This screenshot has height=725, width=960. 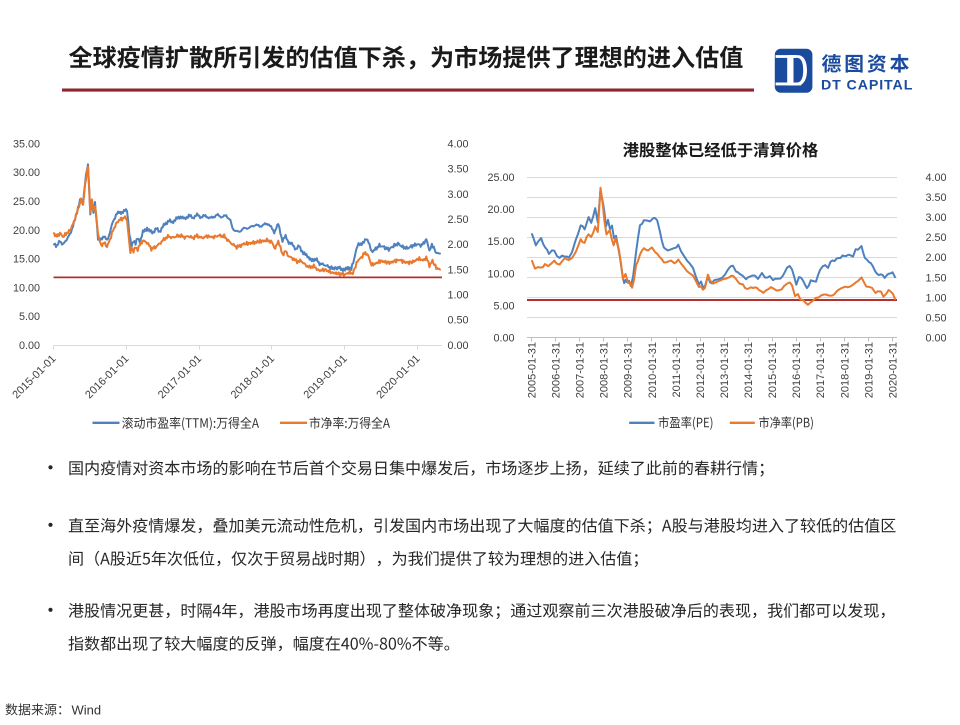 What do you see at coordinates (532, 370) in the screenshot?
I see `svg-text: 2005-01-31` at bounding box center [532, 370].